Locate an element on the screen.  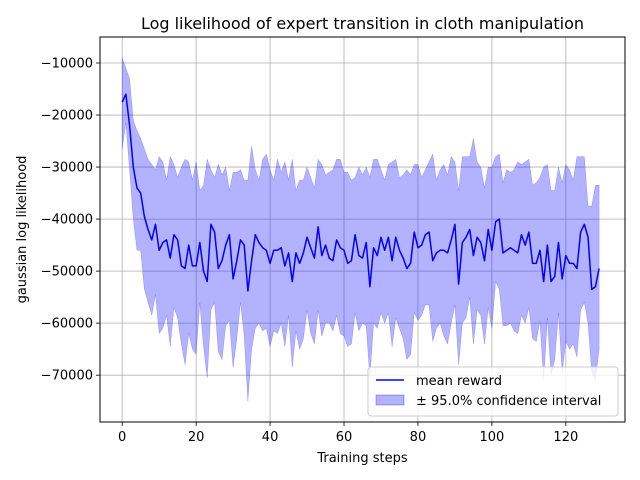
y-tick-label: −40000 is located at coordinates (67, 220).